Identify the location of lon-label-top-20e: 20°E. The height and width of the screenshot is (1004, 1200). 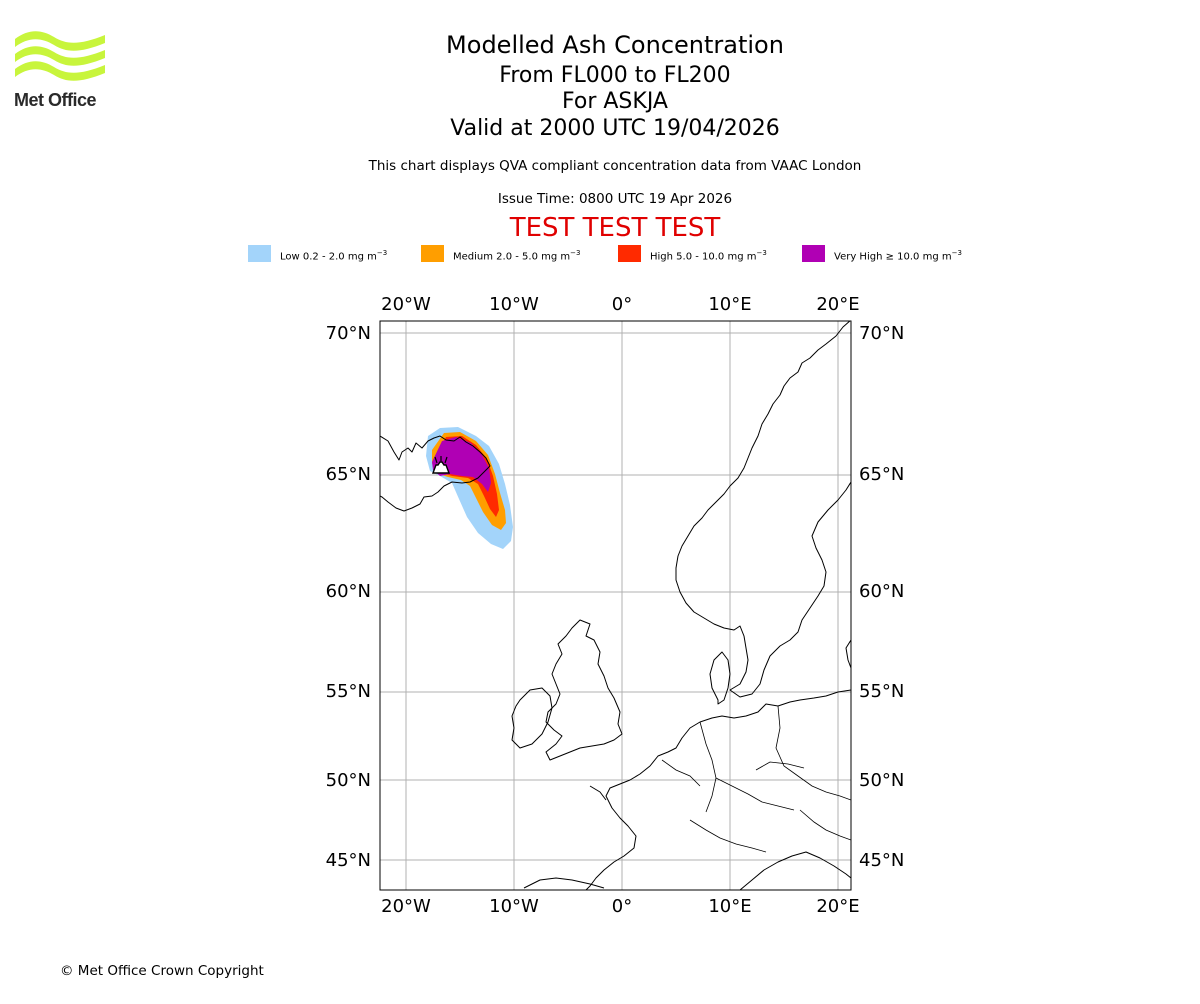
(837, 304).